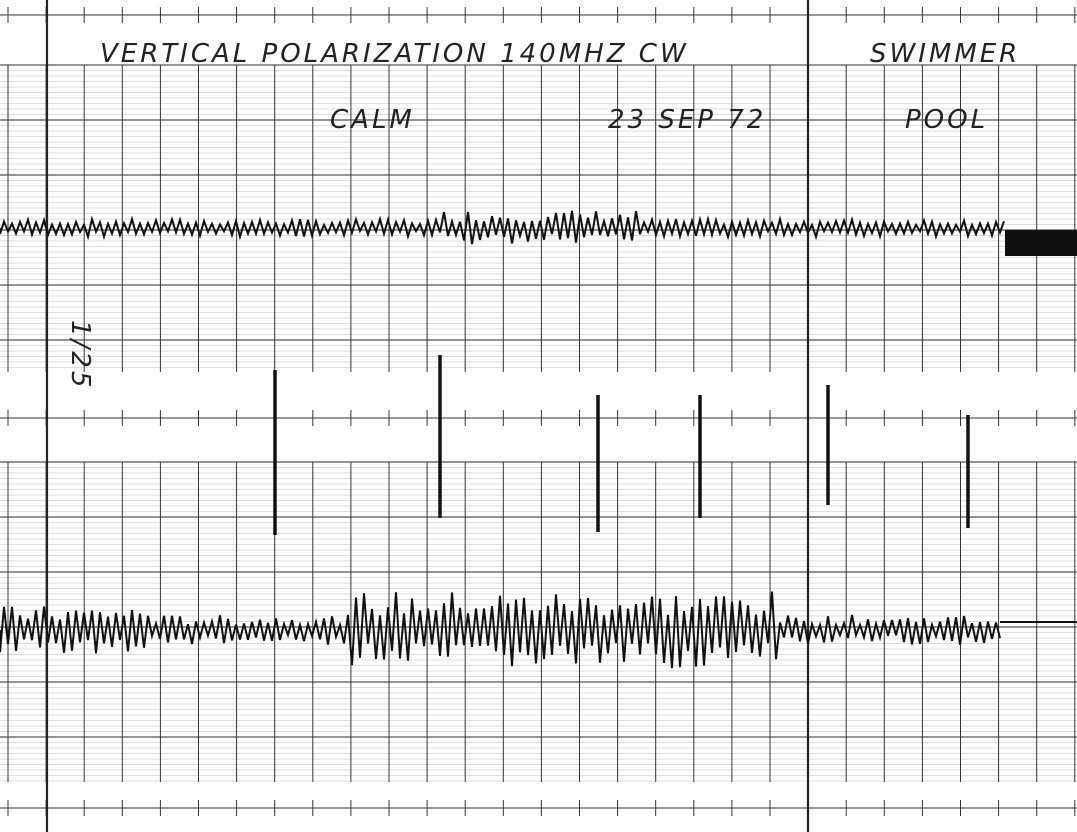 This screenshot has height=832, width=1077. I want to click on trace-end-block, so click(1041, 243).